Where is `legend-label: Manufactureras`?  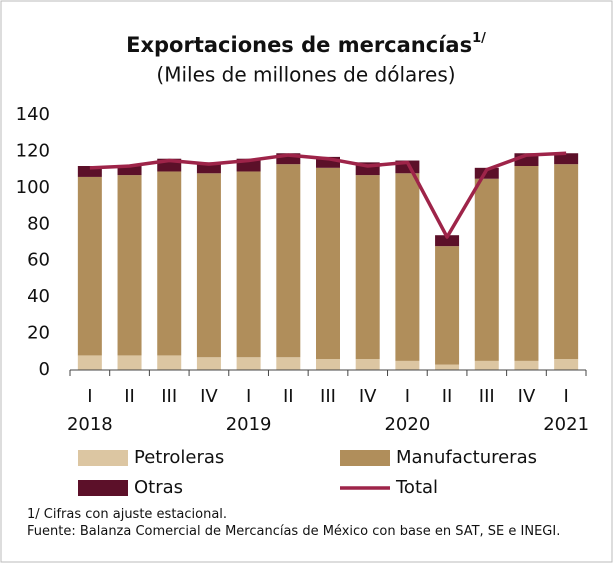
legend-label: Manufactureras is located at coordinates (466, 457).